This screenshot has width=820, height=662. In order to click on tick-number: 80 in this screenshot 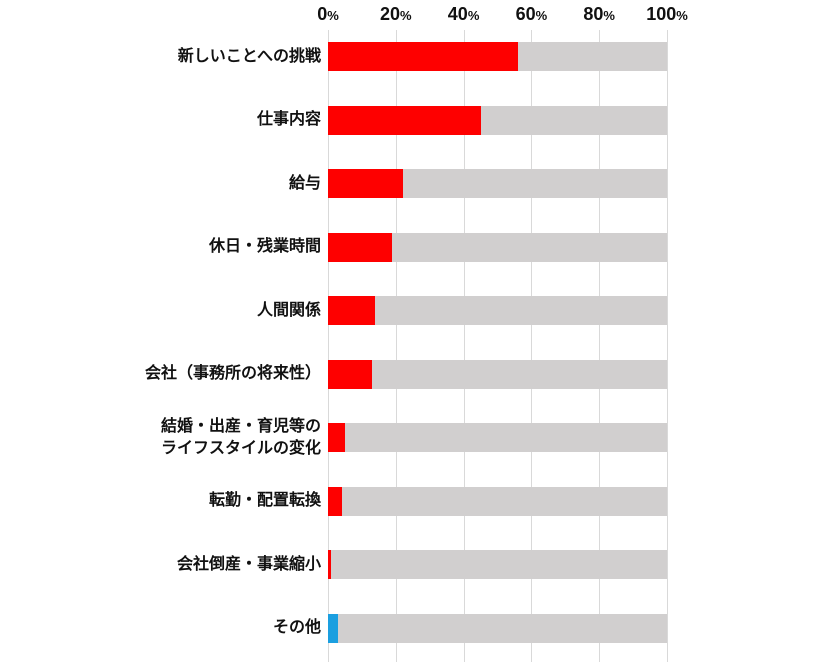, I will do `click(593, 14)`.